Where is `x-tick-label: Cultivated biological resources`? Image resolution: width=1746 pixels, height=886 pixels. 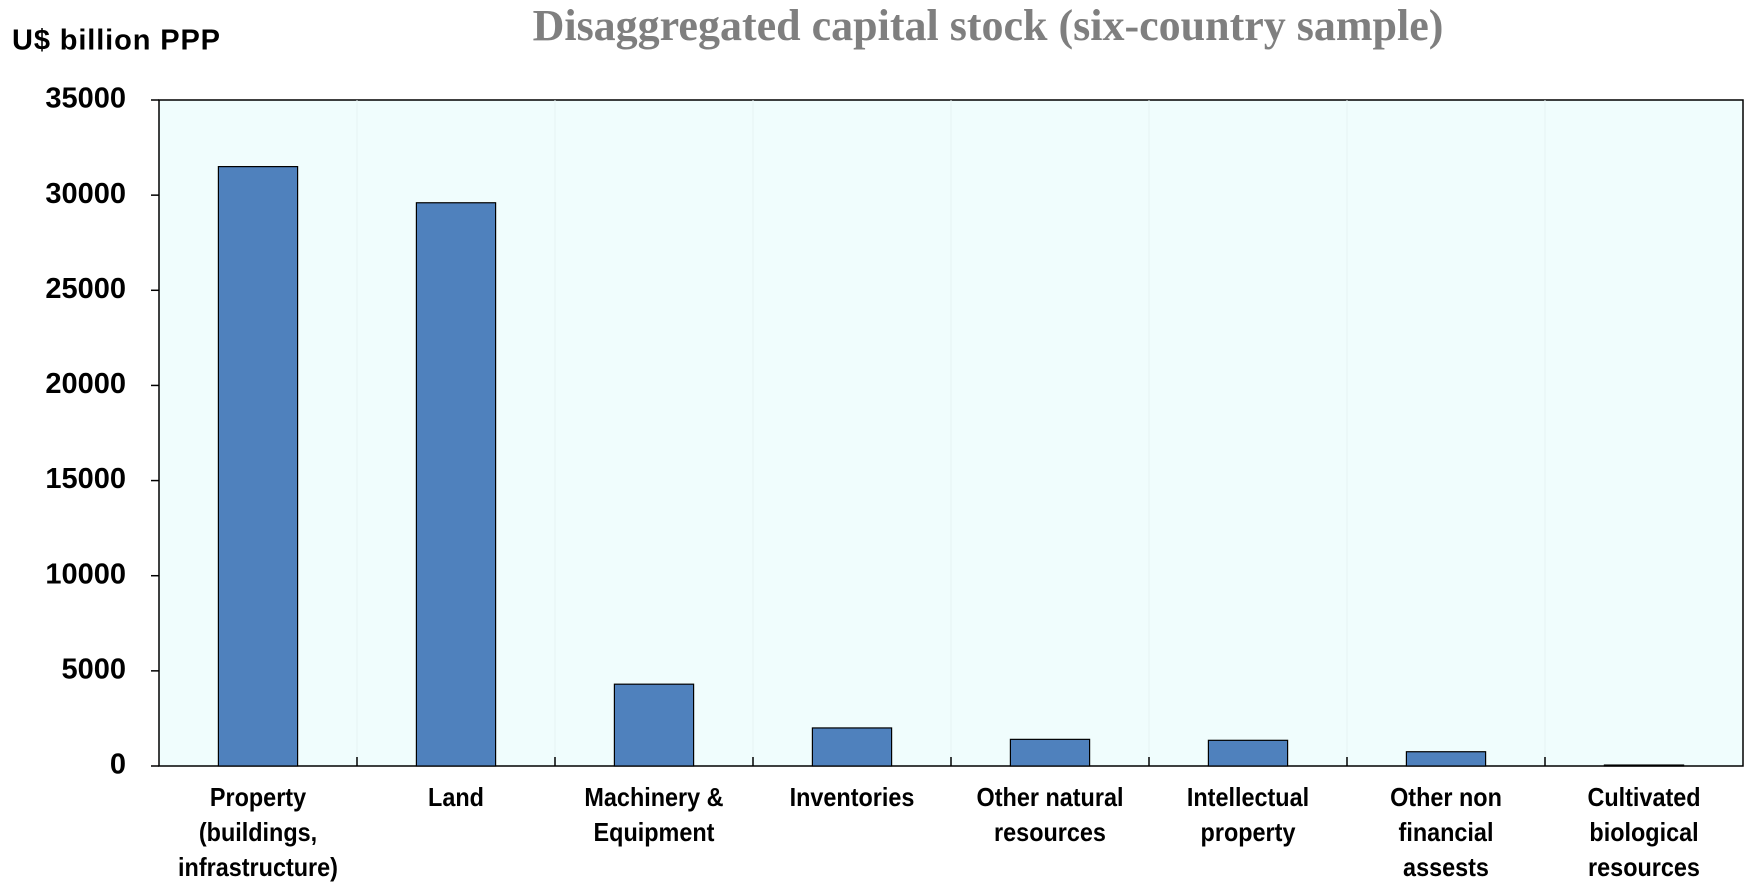
x-tick-label: Cultivated biological resources is located at coordinates (1644, 832).